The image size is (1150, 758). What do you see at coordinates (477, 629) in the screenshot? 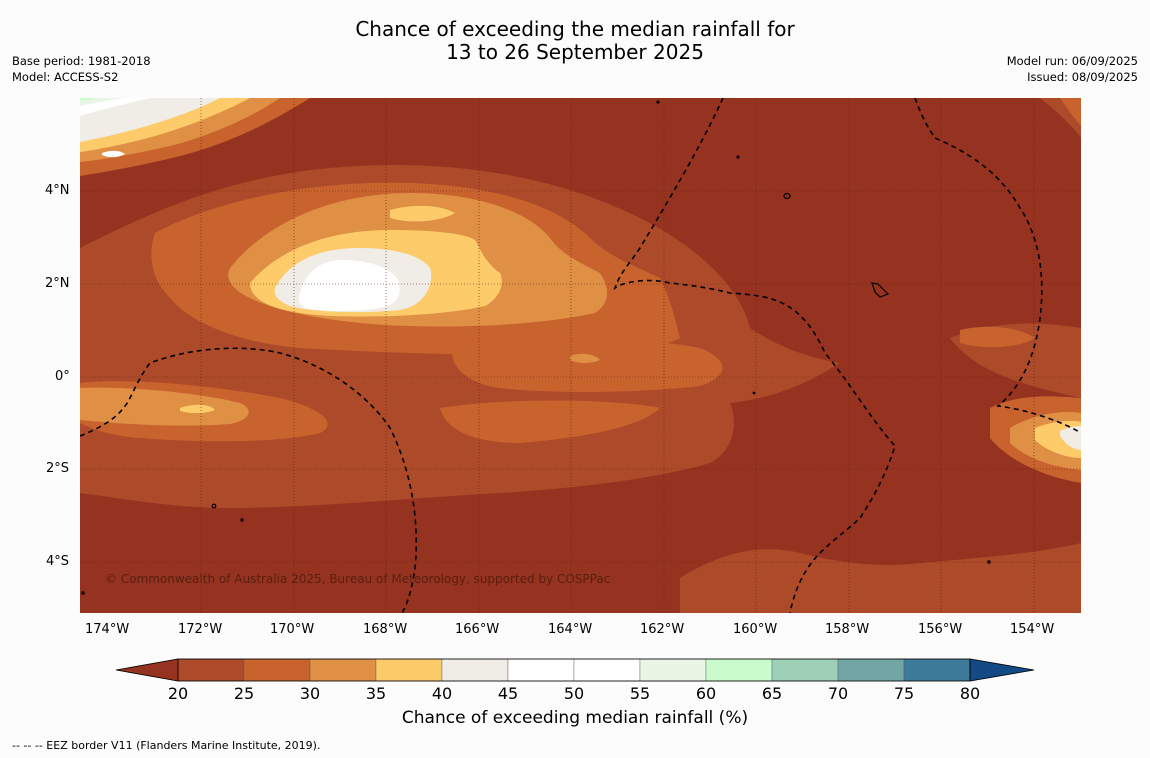
I see `lon-label: 166°W` at bounding box center [477, 629].